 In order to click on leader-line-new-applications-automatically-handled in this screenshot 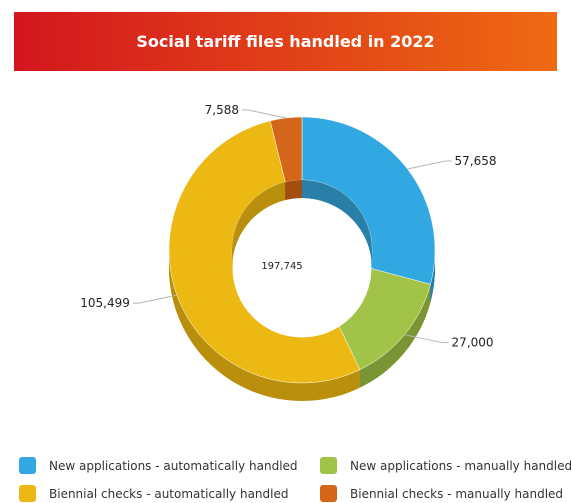, I will do `click(429, 165)`.